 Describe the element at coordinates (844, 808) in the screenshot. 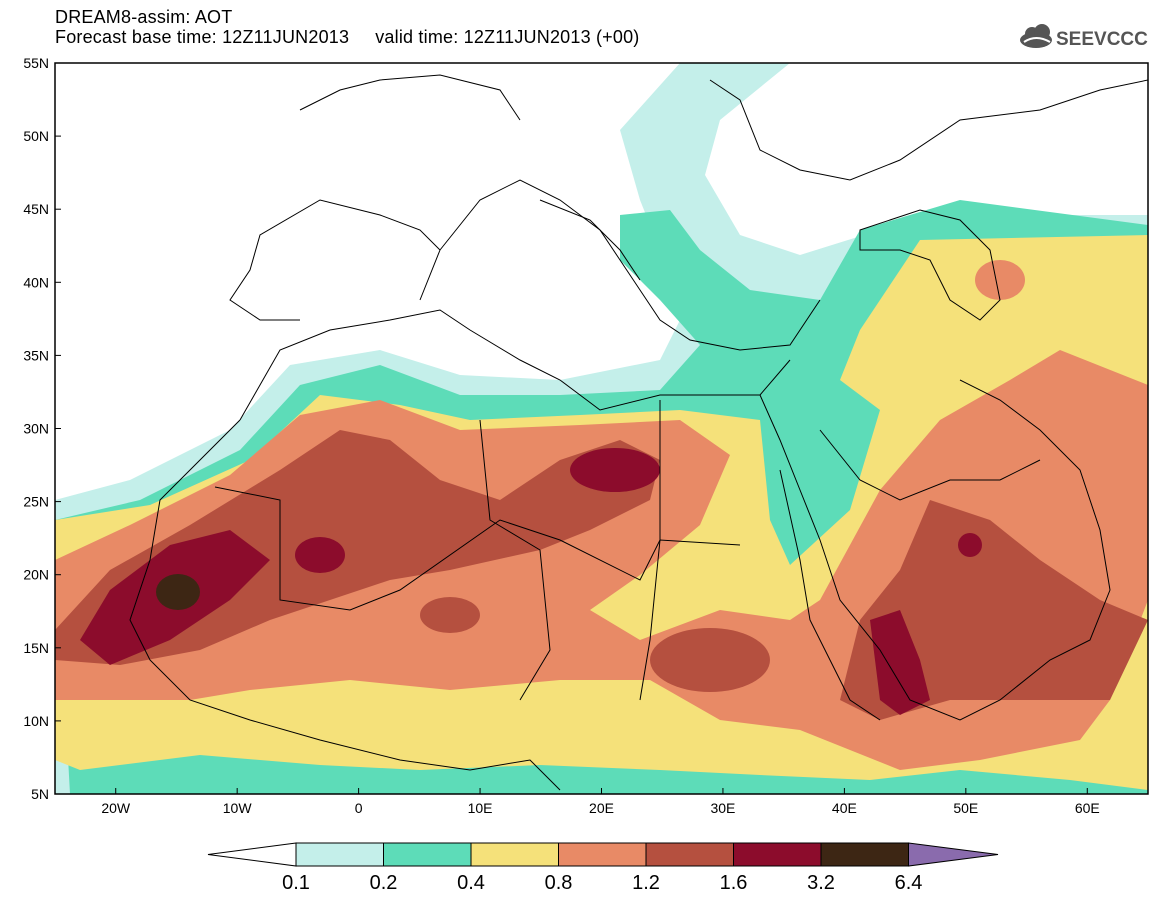

I see `lon-label: 40E` at that location.